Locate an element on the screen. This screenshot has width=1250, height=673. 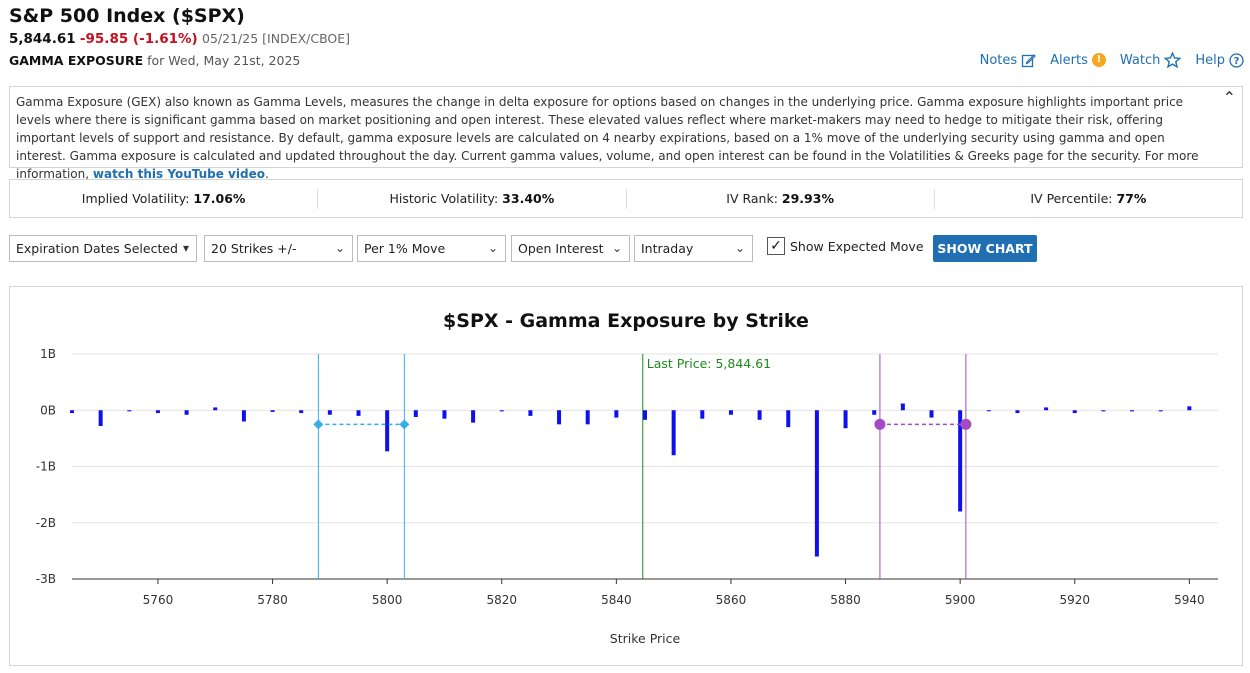
star-icon is located at coordinates (1173, 60).